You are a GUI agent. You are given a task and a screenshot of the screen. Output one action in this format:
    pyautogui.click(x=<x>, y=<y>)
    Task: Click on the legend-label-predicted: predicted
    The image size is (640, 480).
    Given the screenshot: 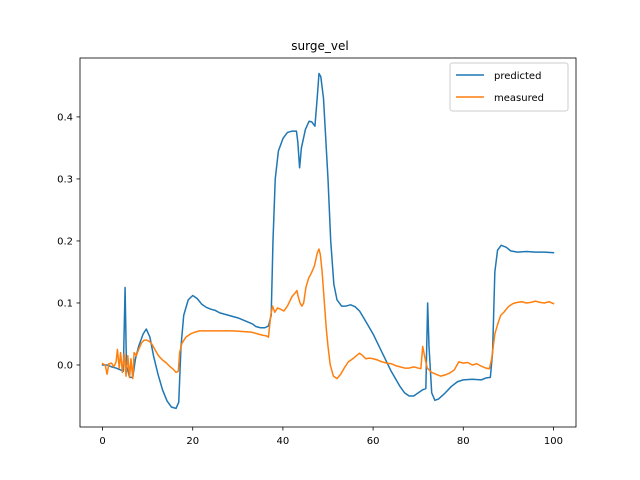 What is the action you would take?
    pyautogui.click(x=517, y=76)
    